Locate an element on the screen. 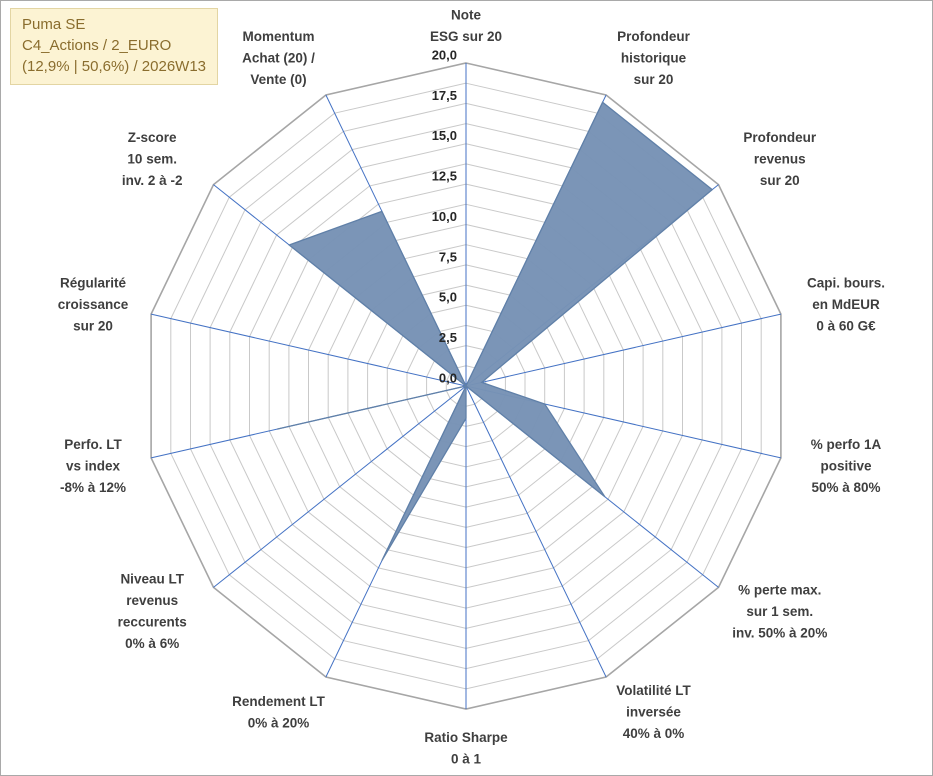  axis-label: historique is located at coordinates (654, 57).